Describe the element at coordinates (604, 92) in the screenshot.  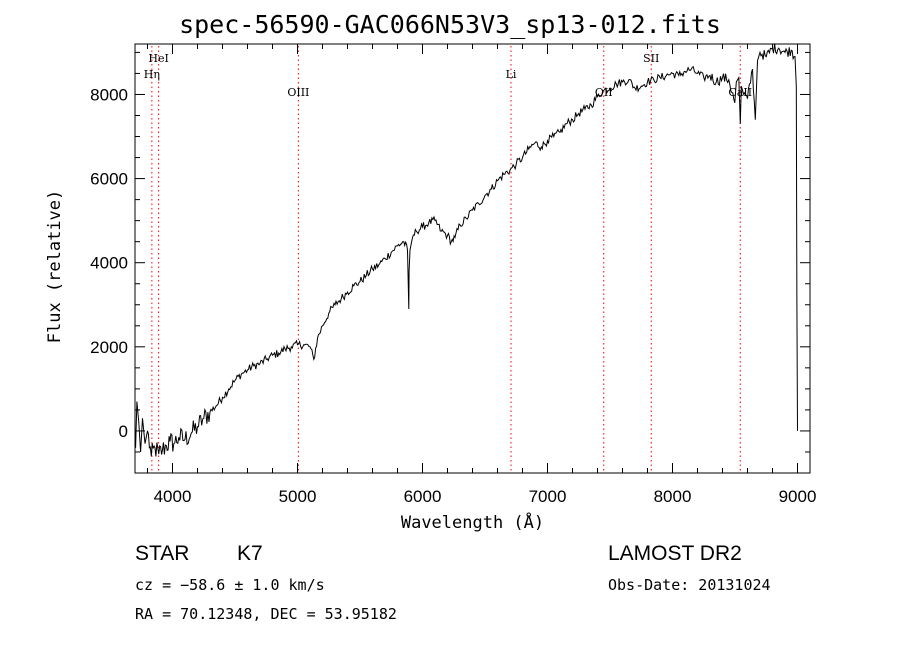
I see `spectral-line-label: OII` at that location.